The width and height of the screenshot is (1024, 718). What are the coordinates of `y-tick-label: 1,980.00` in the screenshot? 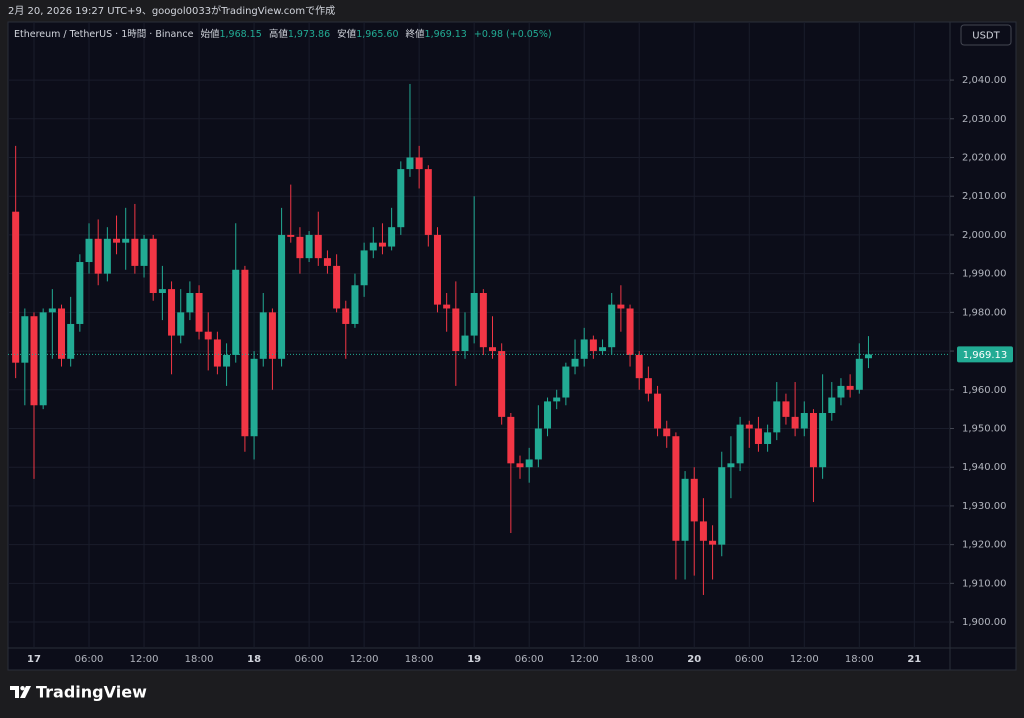 It's located at (984, 312).